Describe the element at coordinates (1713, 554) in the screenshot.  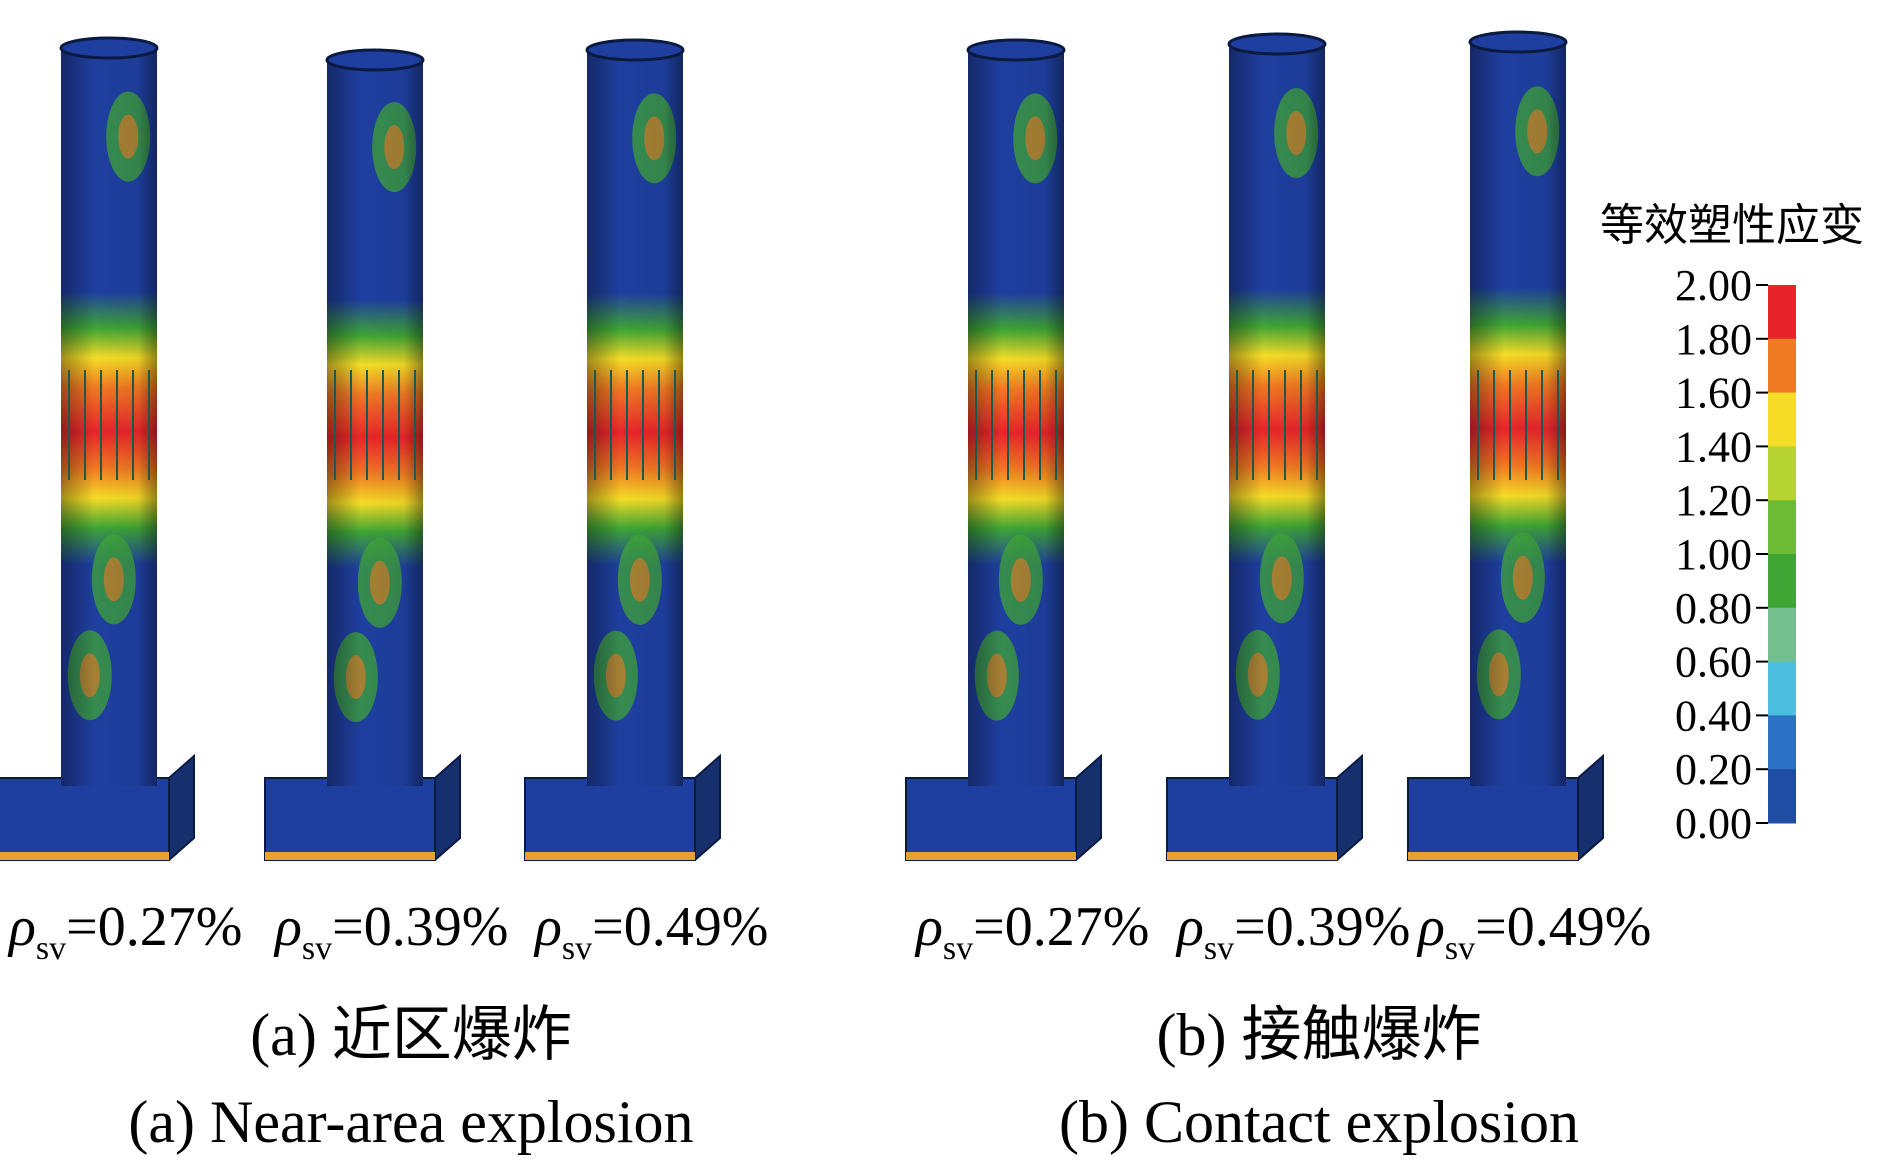
I see `legend-label: 1.00` at that location.